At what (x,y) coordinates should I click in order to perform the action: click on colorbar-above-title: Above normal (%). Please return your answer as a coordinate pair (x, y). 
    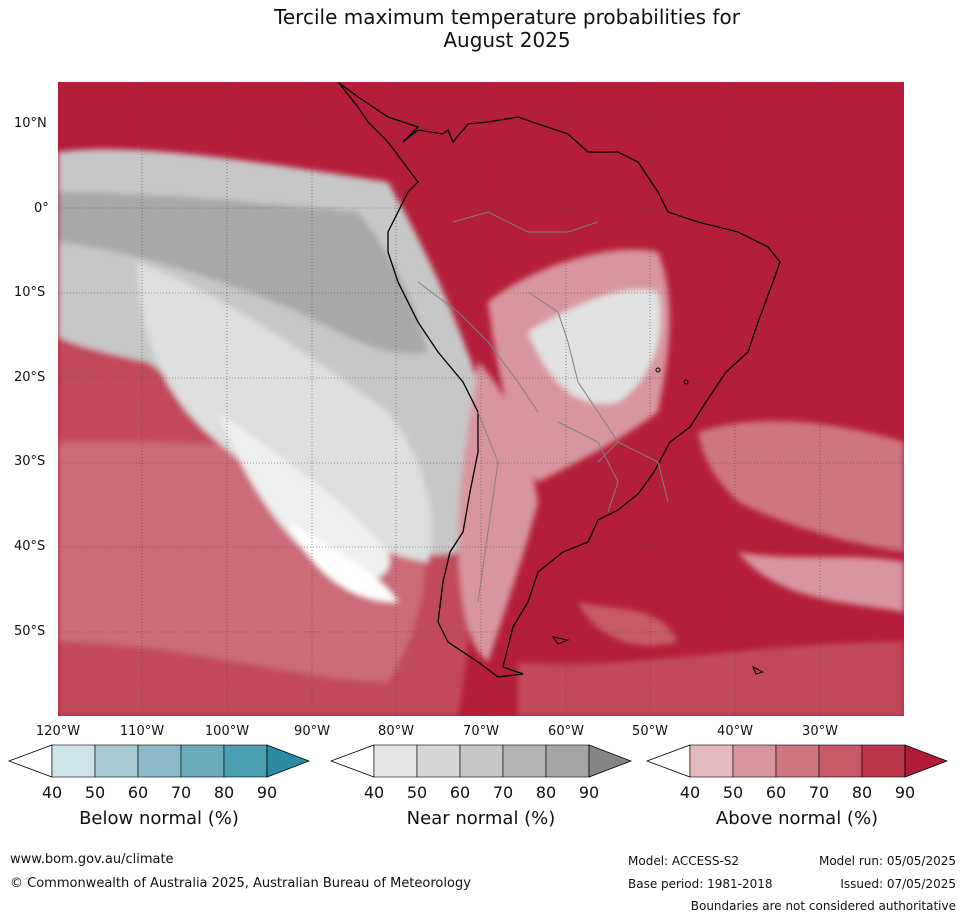
    Looking at the image, I should click on (797, 818).